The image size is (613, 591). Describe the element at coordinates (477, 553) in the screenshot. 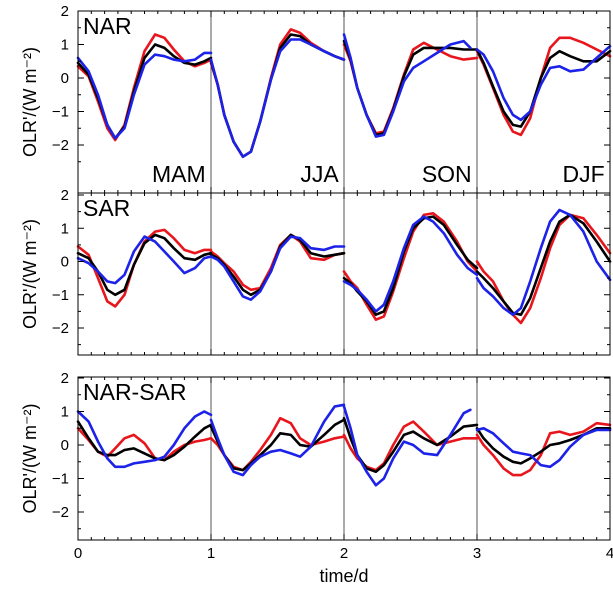

I see `x-tick-label: 3` at that location.